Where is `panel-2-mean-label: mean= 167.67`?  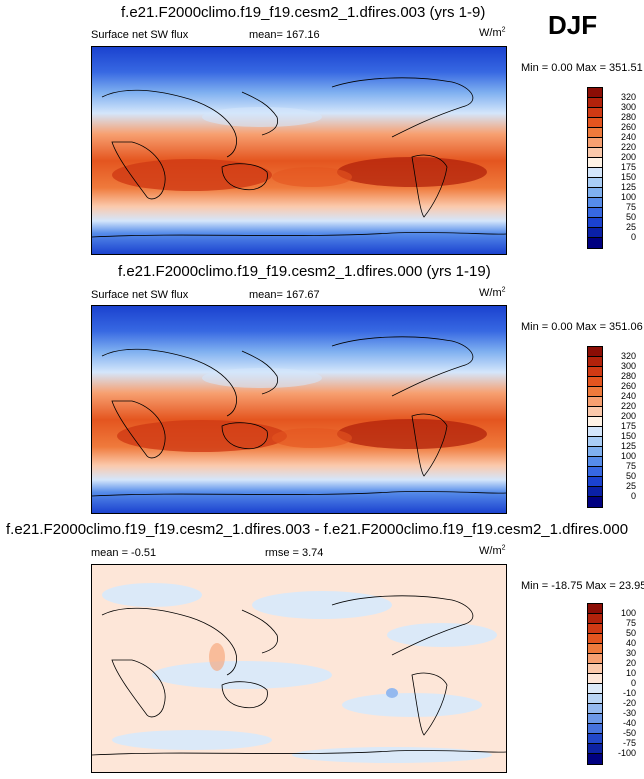 panel-2-mean-label: mean= 167.67 is located at coordinates (284, 295).